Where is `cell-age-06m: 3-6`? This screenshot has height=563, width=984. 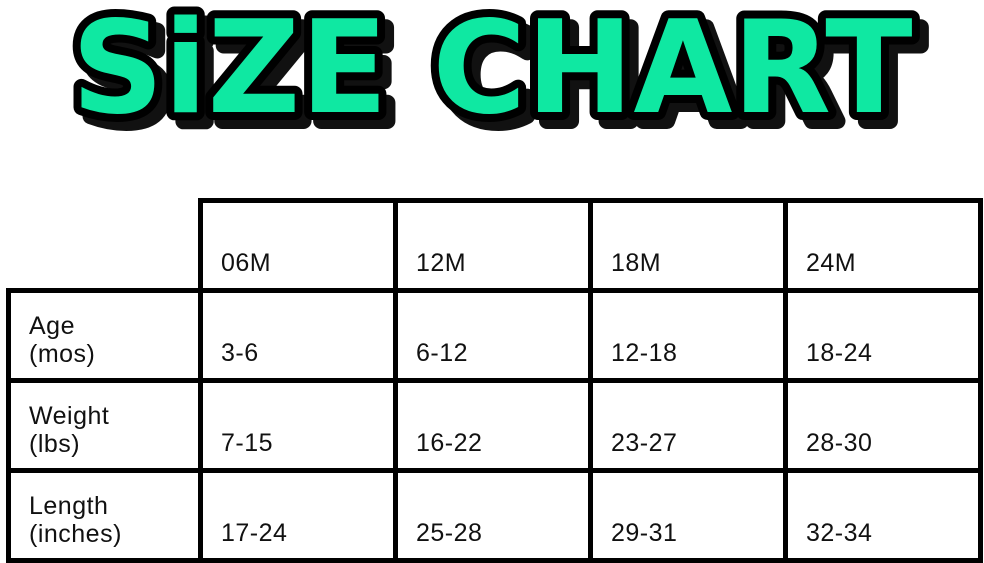
cell-age-06m: 3-6 is located at coordinates (298, 335).